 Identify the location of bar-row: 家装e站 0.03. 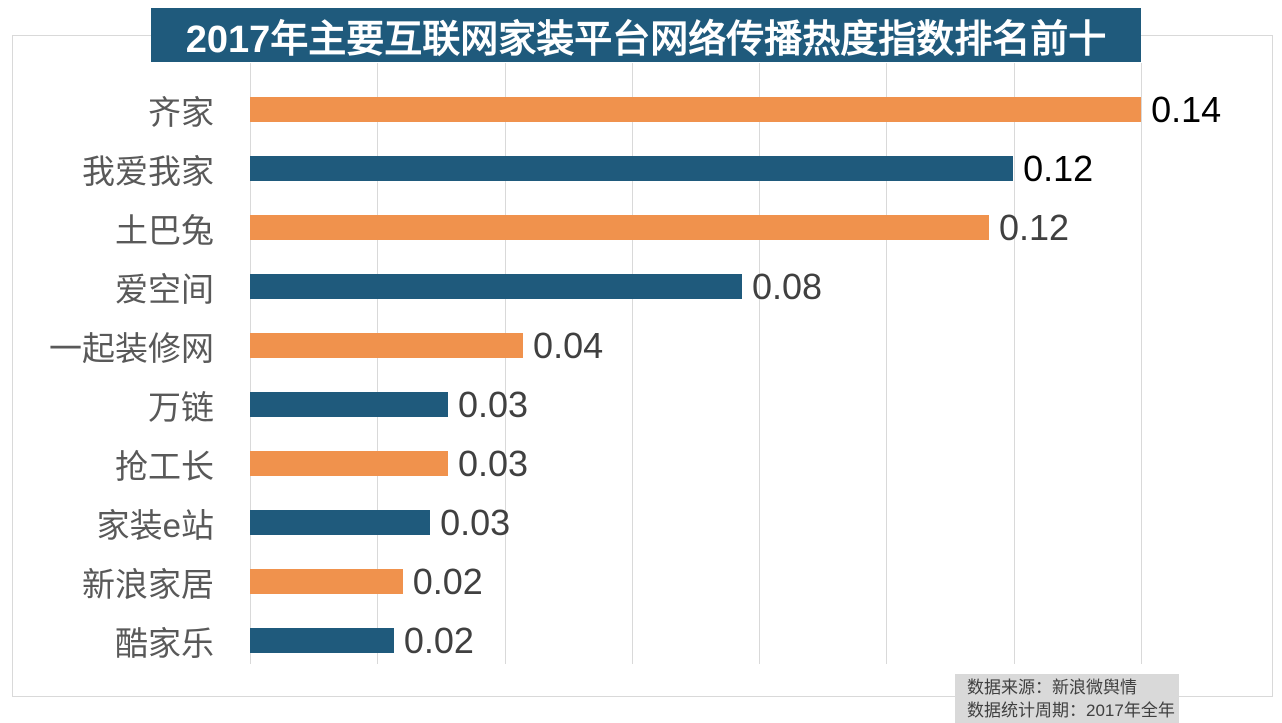
(642, 522).